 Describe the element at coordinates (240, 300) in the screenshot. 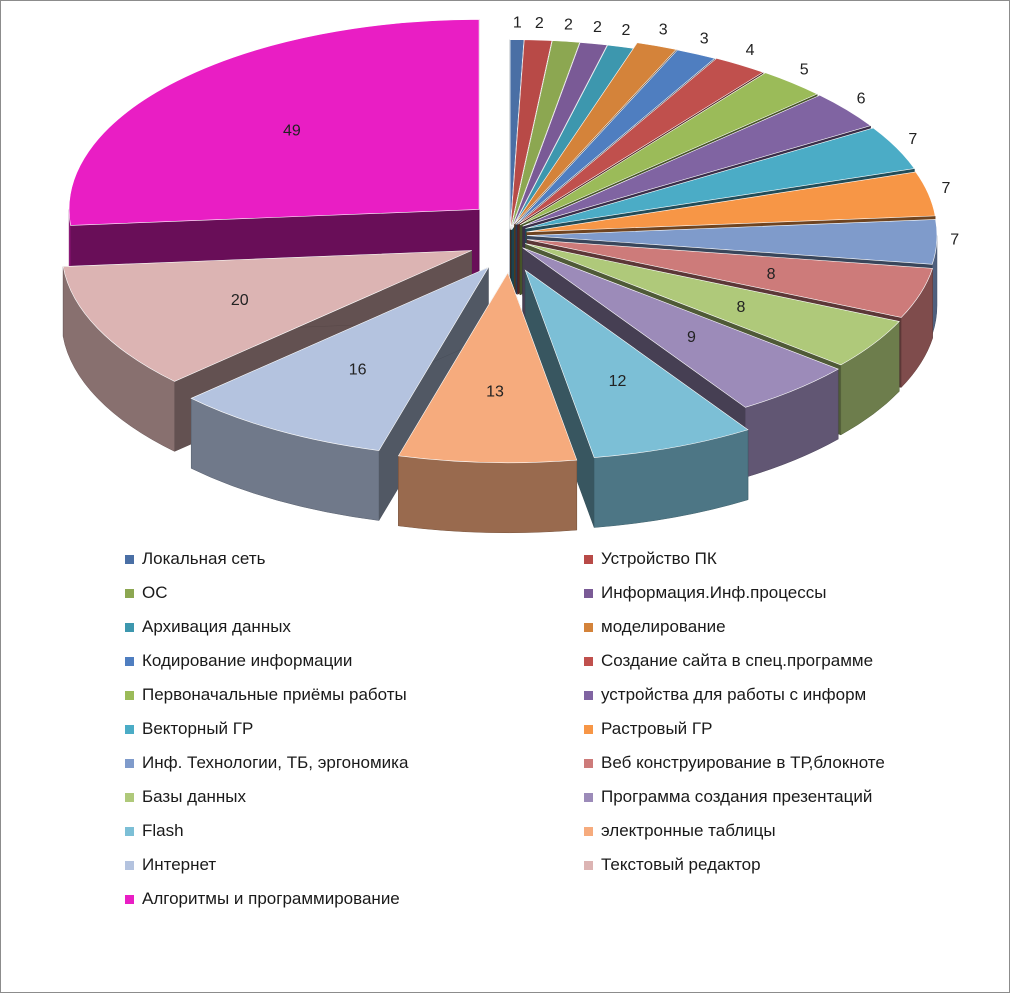

I see `data-label: 20` at that location.